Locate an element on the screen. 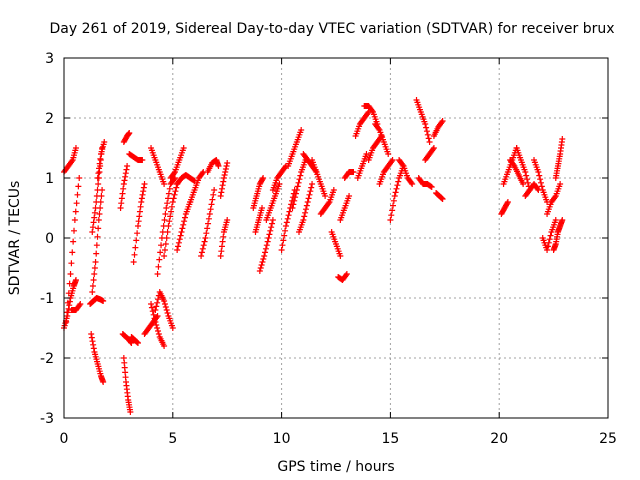  y-tick-label: 2 is located at coordinates (49, 119).